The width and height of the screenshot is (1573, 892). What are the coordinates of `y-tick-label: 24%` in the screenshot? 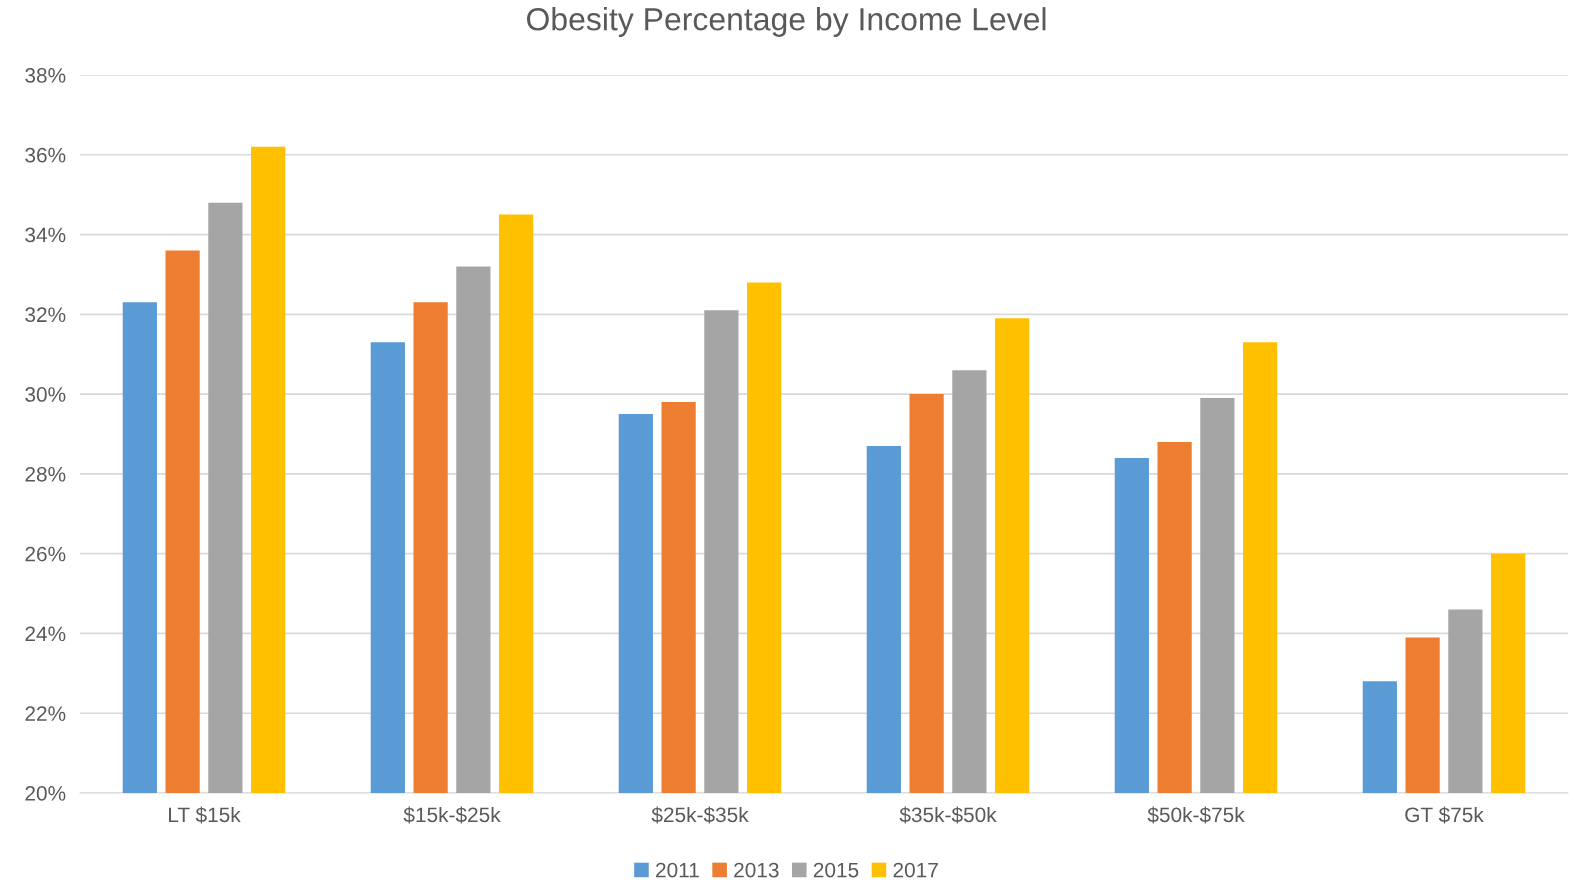 It's located at (45, 634).